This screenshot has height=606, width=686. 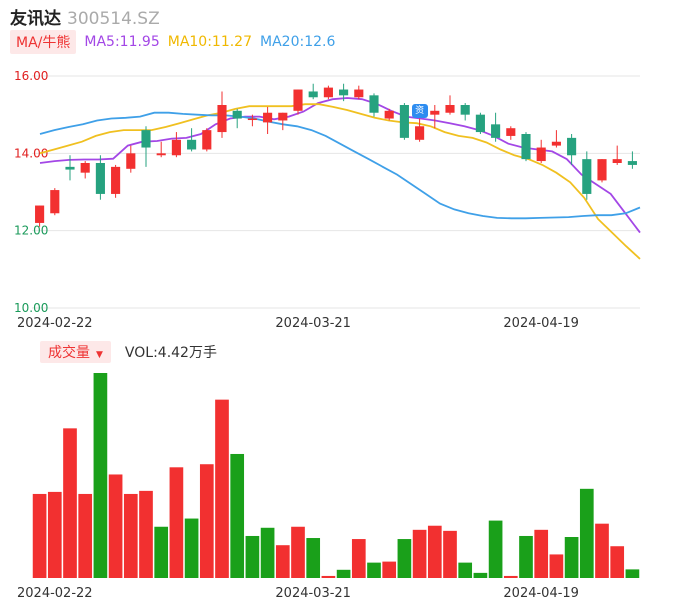 What do you see at coordinates (43, 42) in the screenshot?
I see `ma-mode-toggle: MA/牛熊` at bounding box center [43, 42].